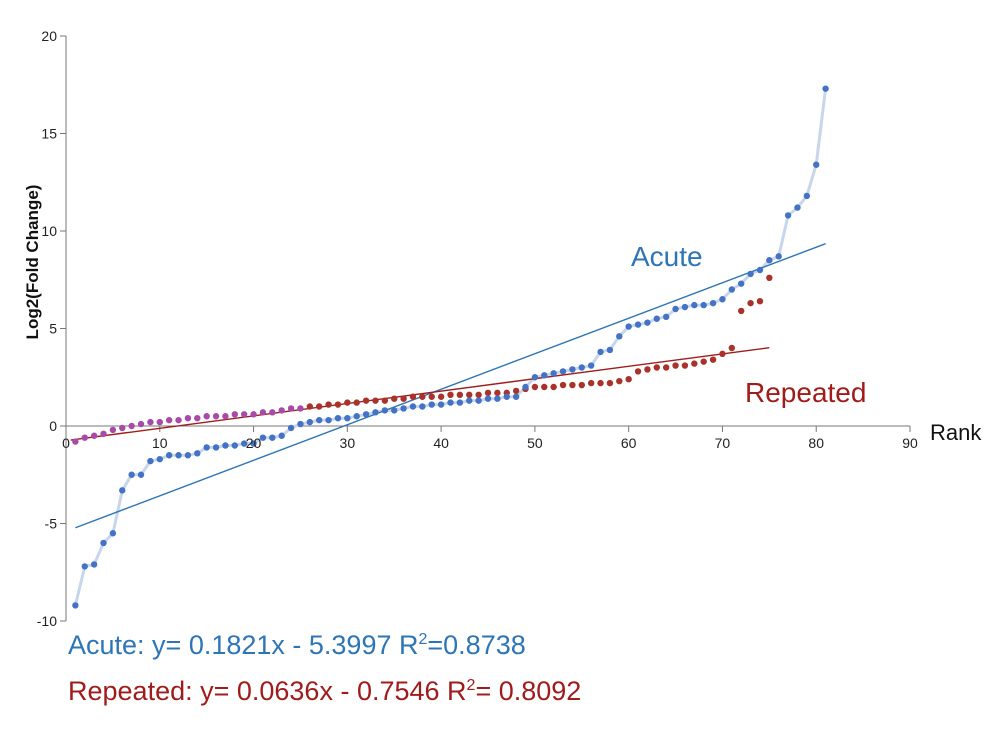  What do you see at coordinates (53, 329) in the screenshot?
I see `y-tick-label: 5` at bounding box center [53, 329].